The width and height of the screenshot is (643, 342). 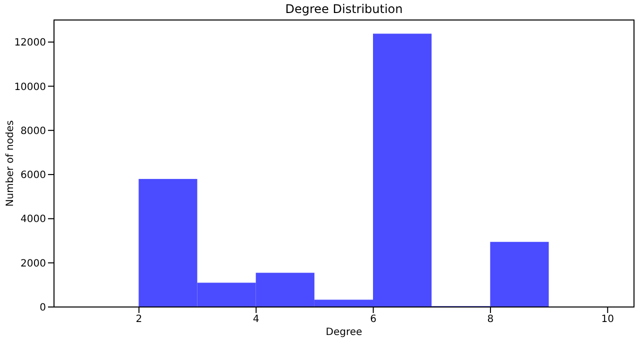 What do you see at coordinates (344, 332) in the screenshot?
I see `x-axis-title: Degree` at bounding box center [344, 332].